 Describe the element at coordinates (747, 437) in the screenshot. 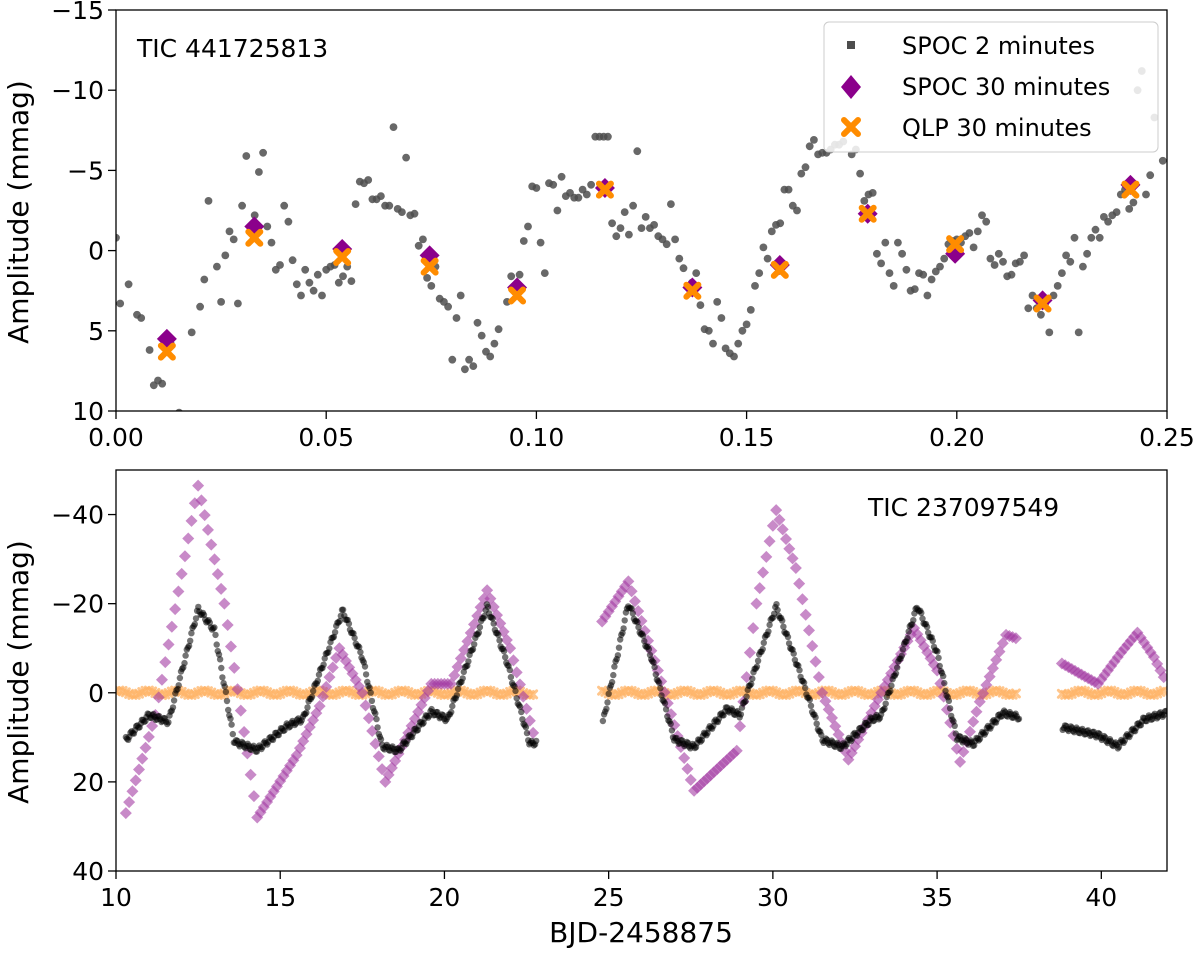

I see `top-x-tick-label: 0.15` at that location.